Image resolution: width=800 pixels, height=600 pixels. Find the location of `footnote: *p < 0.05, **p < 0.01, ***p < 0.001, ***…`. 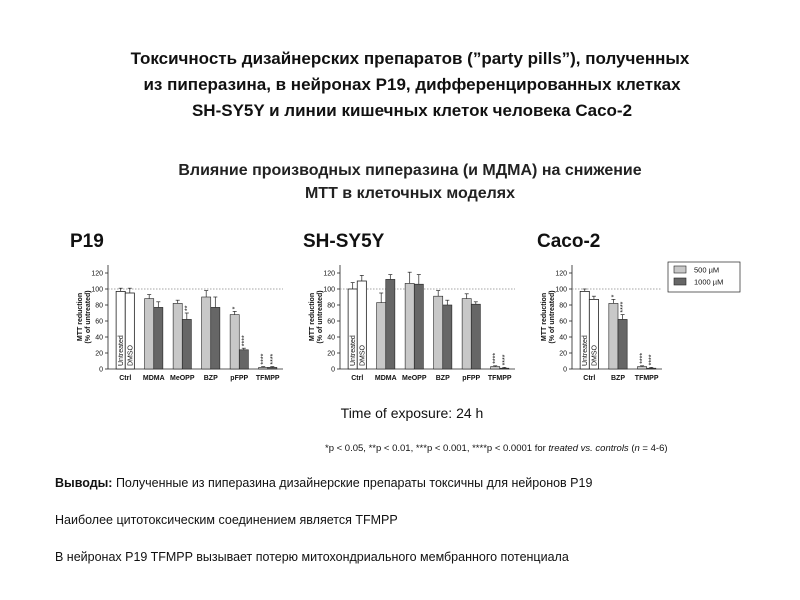

footnote: *p < 0.05, **p < 0.01, ***p < 0.001, ***… is located at coordinates (496, 448).